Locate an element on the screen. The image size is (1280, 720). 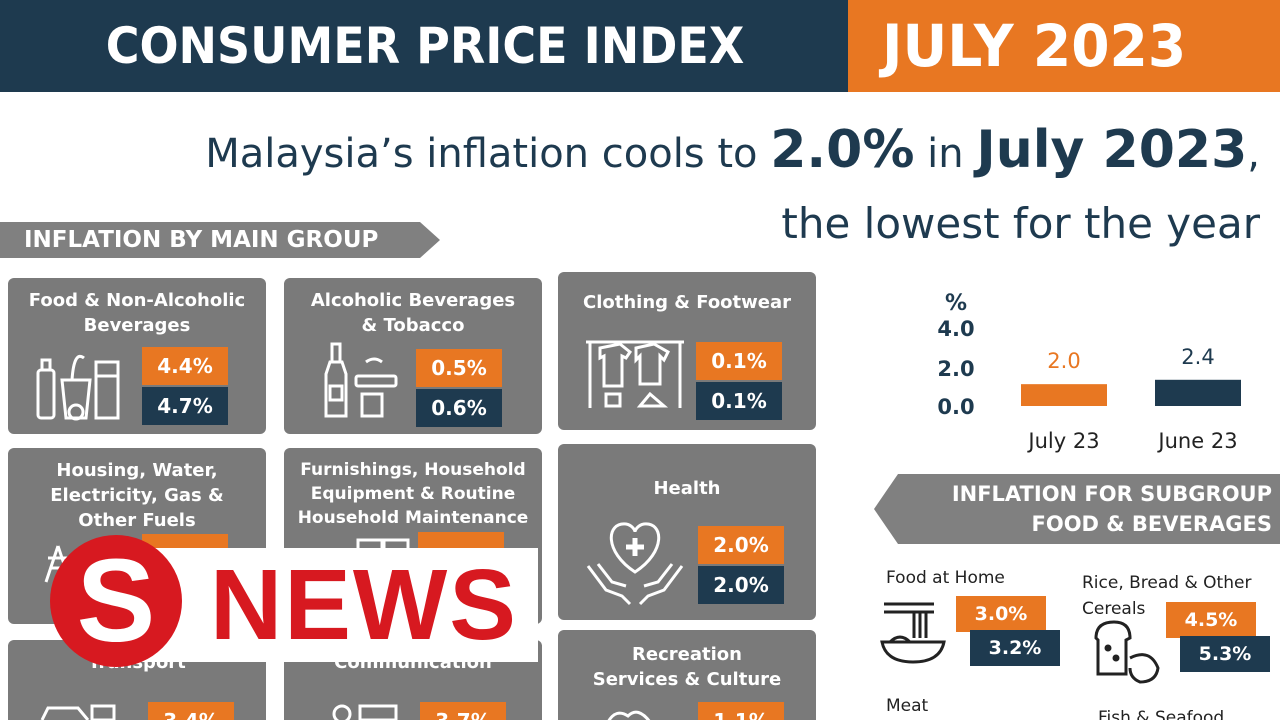
subgroup-rice-label-line2: Cereals is located at coordinates (1114, 609).